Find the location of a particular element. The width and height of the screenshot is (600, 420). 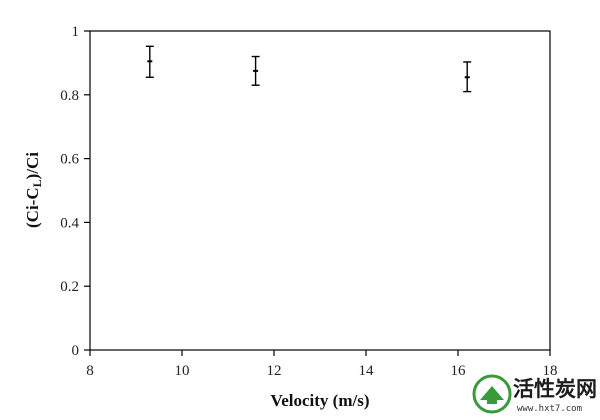

watermark: 活性炭网 www.hxt7.com is located at coordinates (534, 394).